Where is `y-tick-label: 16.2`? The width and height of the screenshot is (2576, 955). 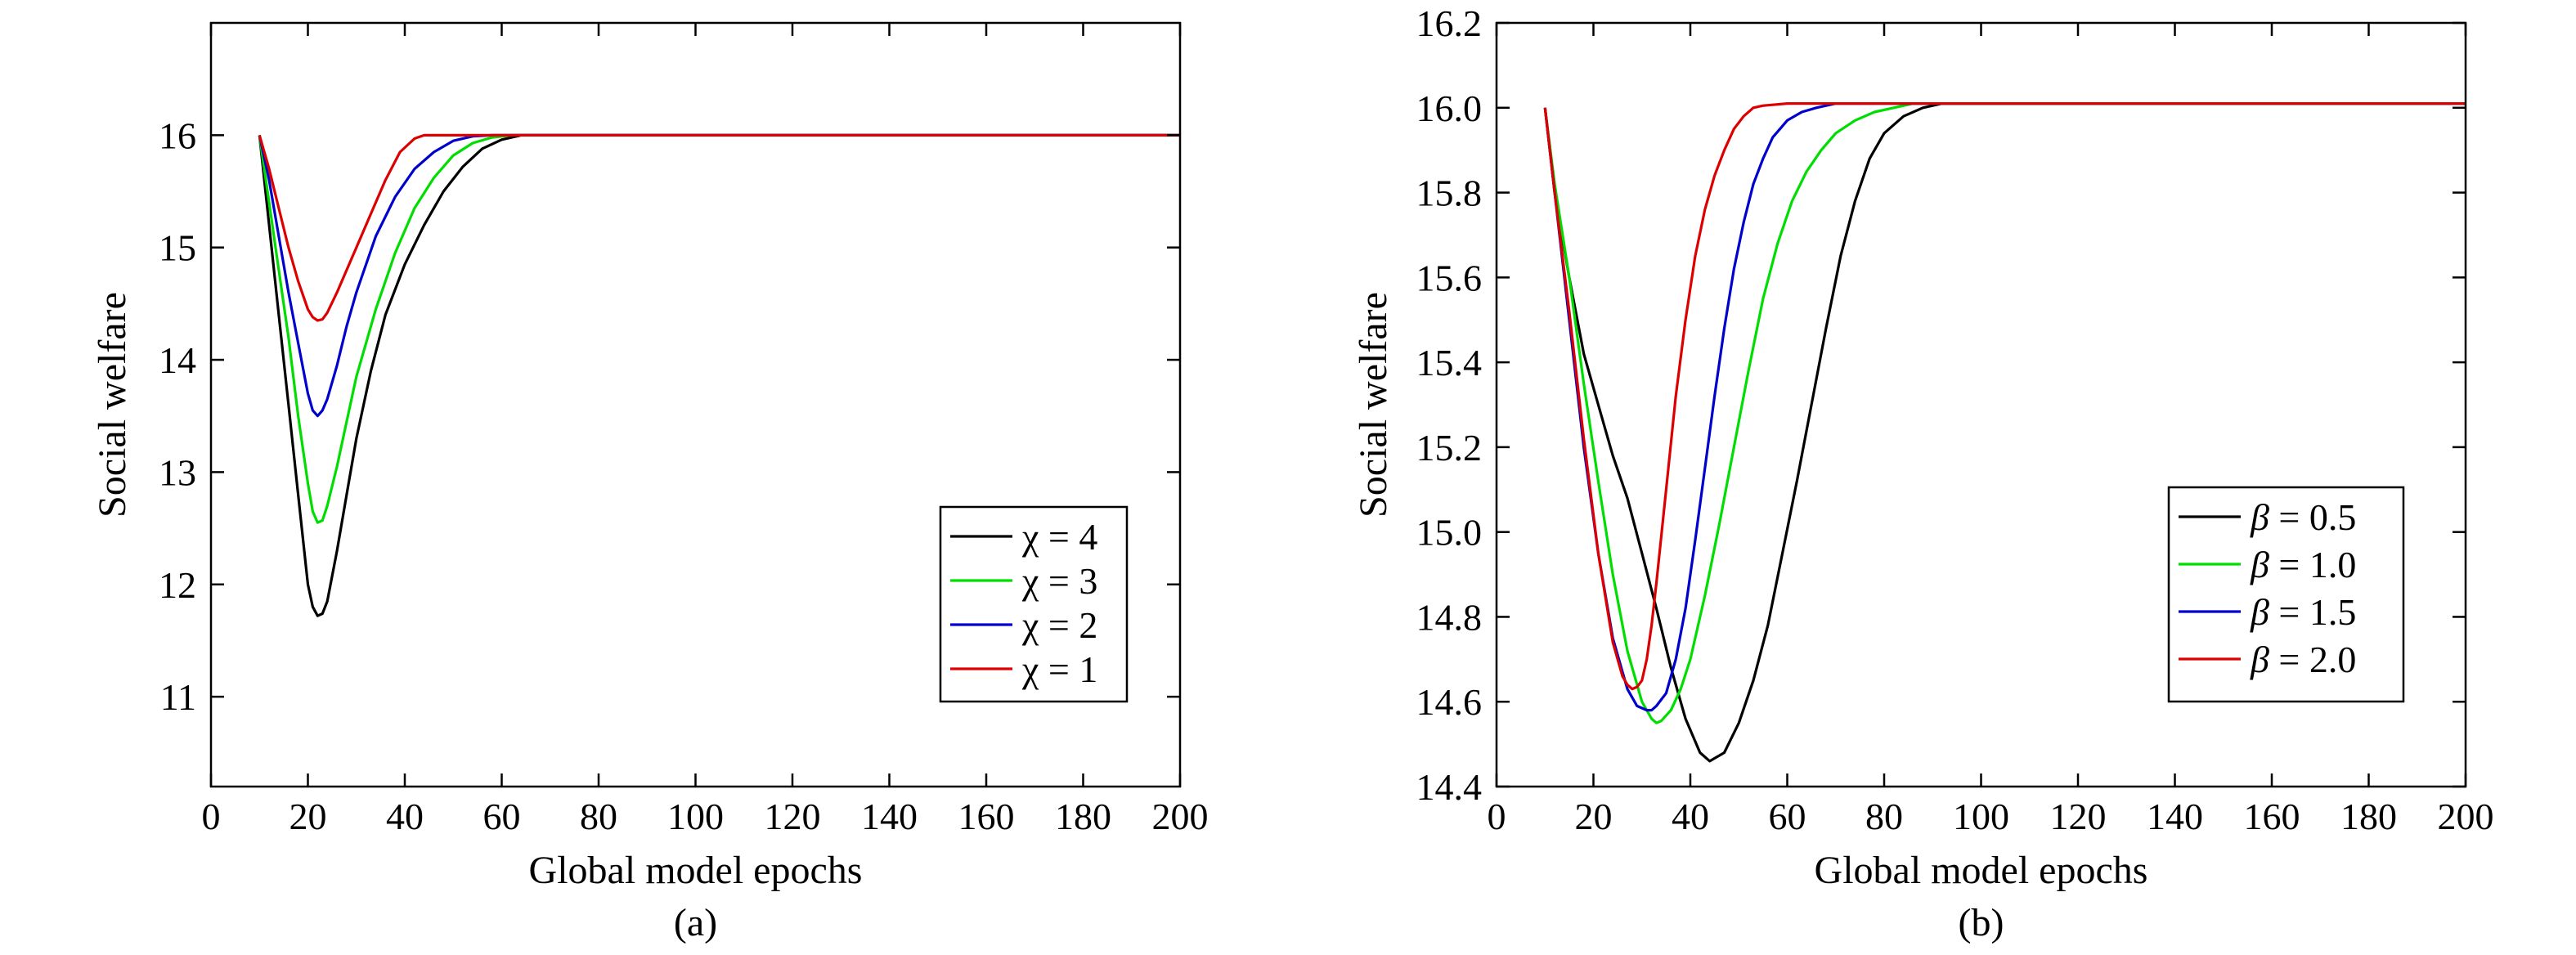 y-tick-label: 16.2 is located at coordinates (1449, 23).